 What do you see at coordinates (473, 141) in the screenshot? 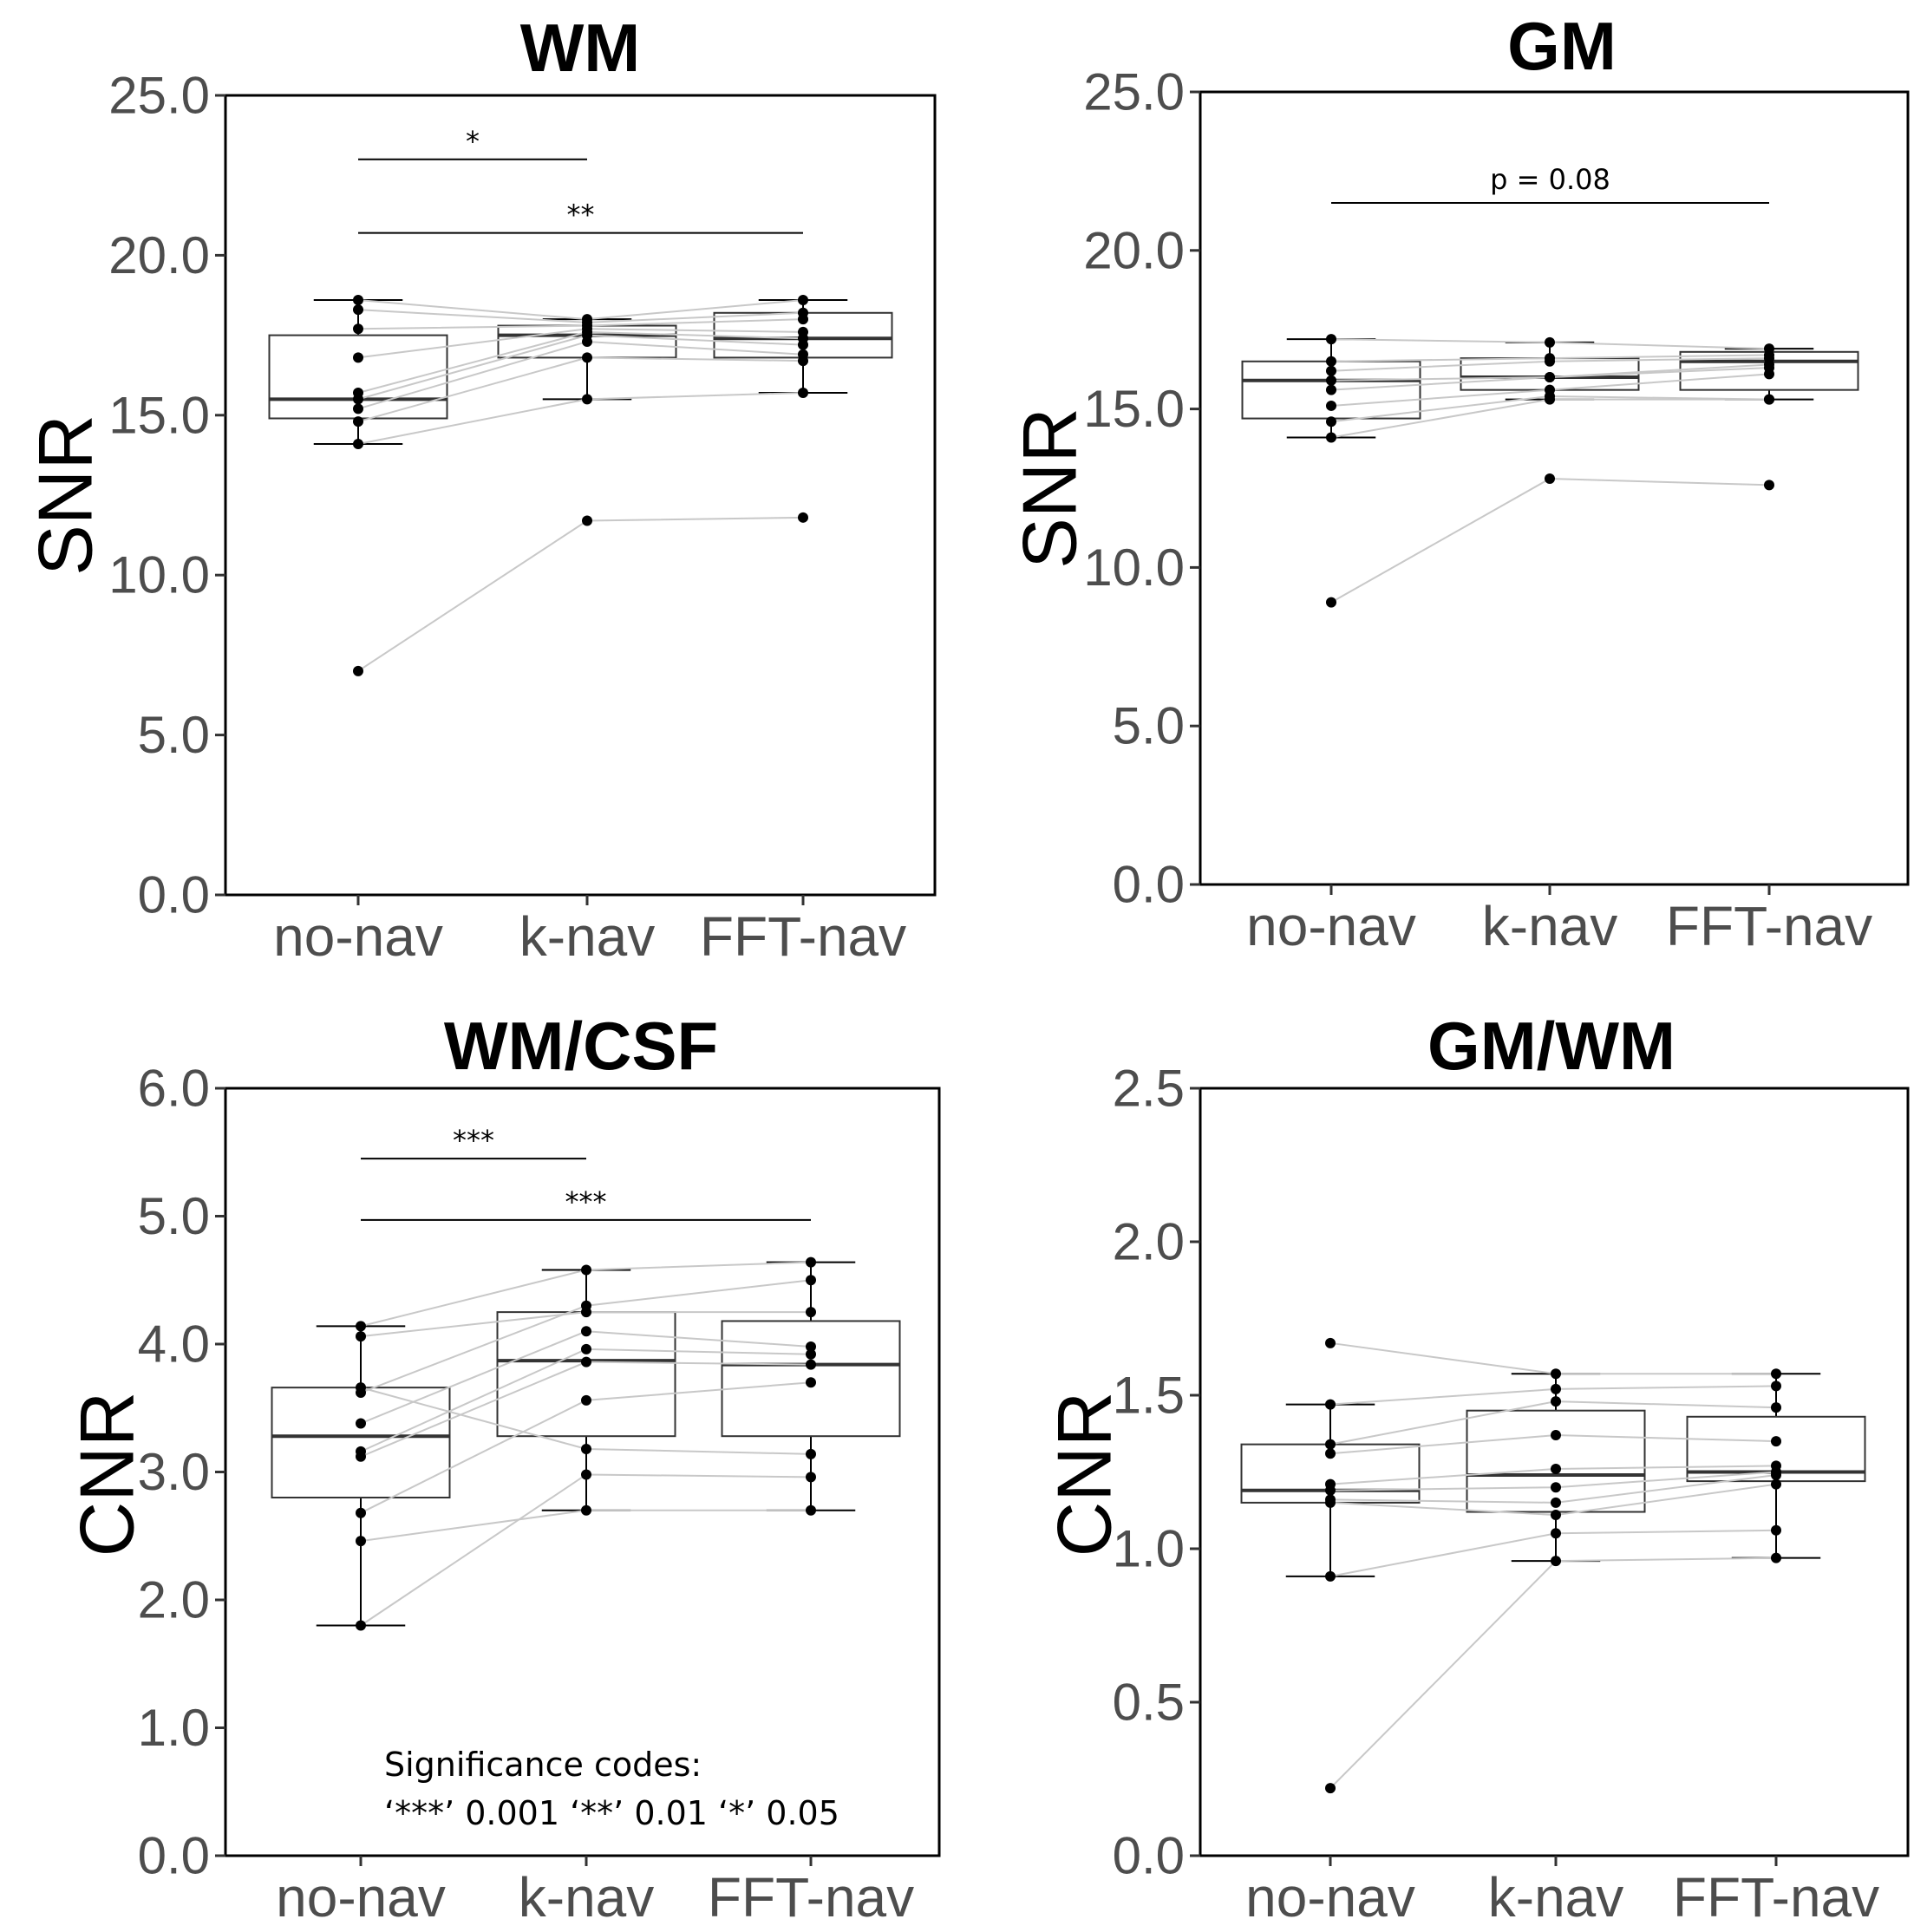
I see `significance-label: *` at bounding box center [473, 141].